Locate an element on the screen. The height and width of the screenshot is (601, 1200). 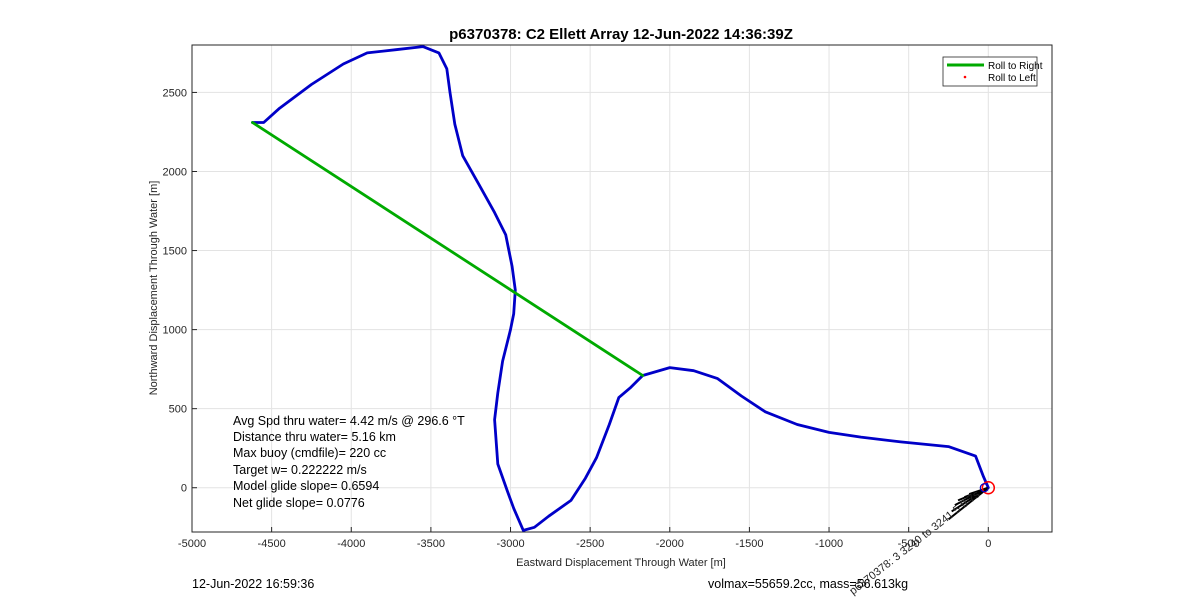
dive-vector-line is located at coordinates (978, 491).